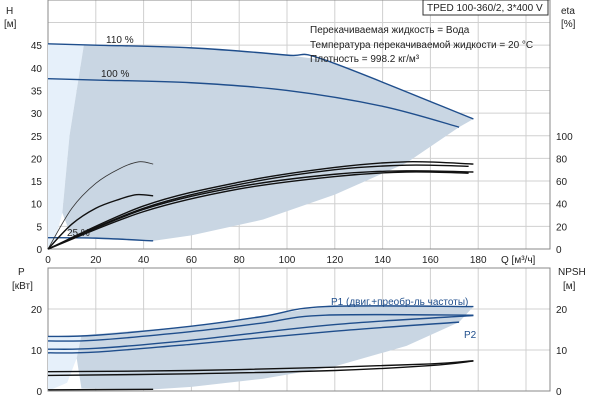 This screenshot has height=400, width=600. I want to click on area-dark-bottom, so click(275, 348).